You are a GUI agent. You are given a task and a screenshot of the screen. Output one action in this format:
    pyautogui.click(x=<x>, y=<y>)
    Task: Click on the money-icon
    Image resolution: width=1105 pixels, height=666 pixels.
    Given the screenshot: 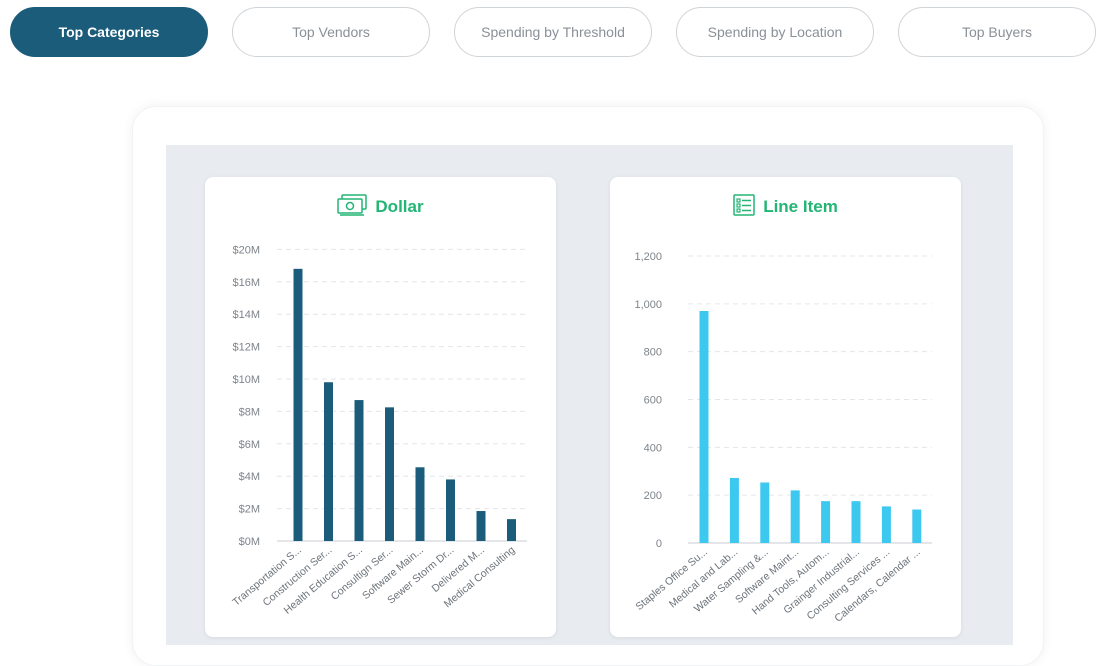 What is the action you would take?
    pyautogui.click(x=352, y=207)
    